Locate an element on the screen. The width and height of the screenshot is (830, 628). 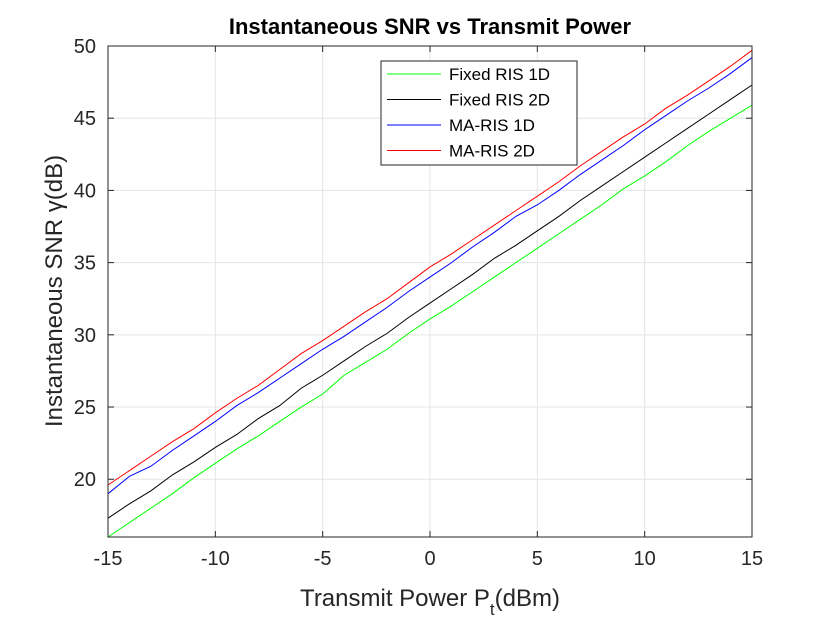
legend-box is located at coordinates (479, 113).